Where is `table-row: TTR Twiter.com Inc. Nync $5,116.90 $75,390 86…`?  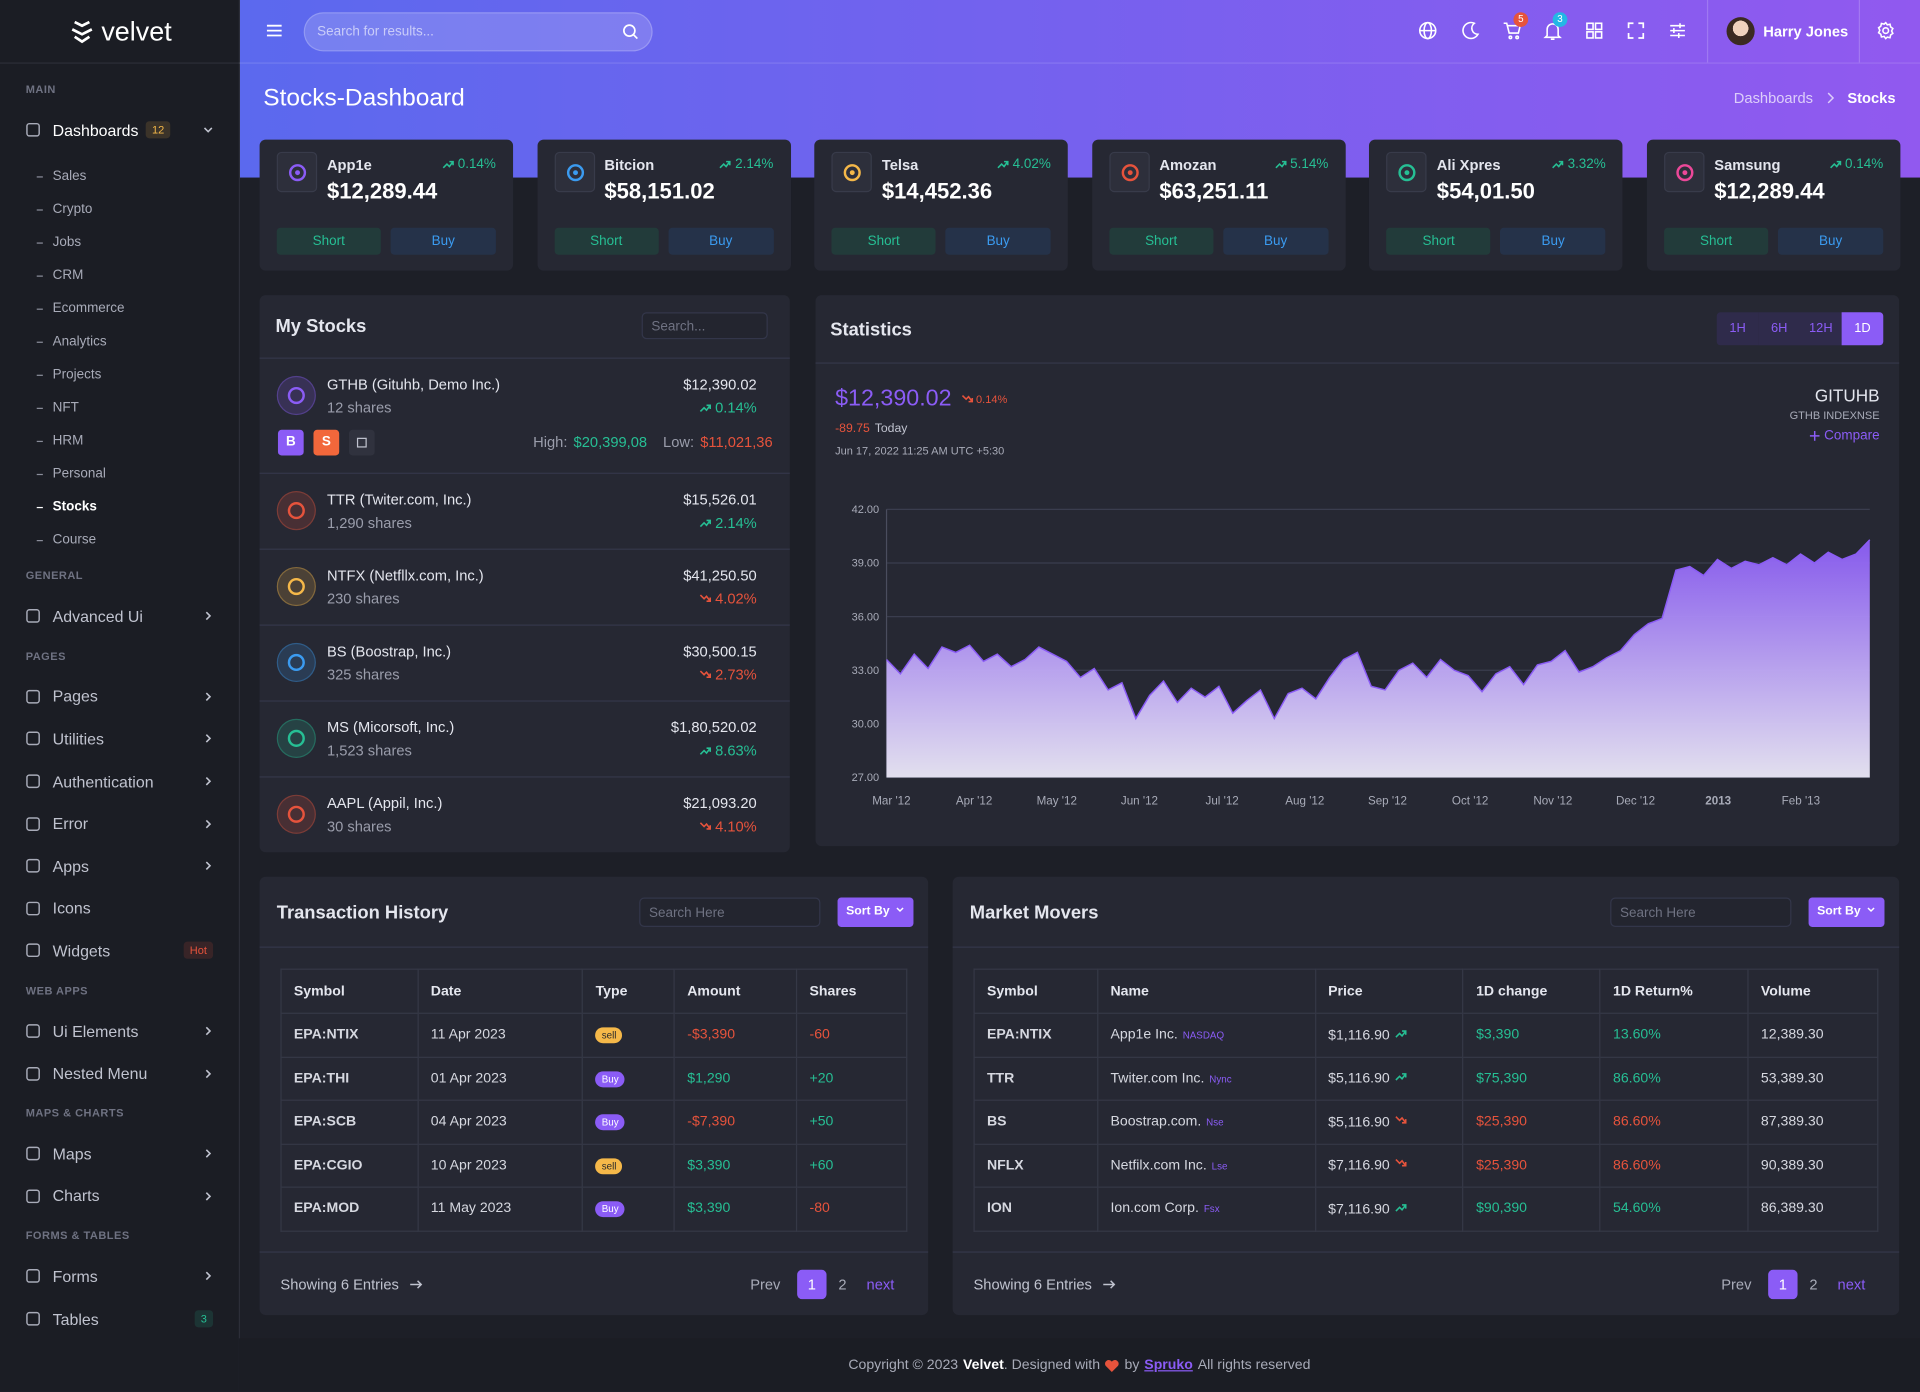
table-row: TTR Twiter.com Inc. Nync $5,116.90 $75,390 86… is located at coordinates (1426, 1078).